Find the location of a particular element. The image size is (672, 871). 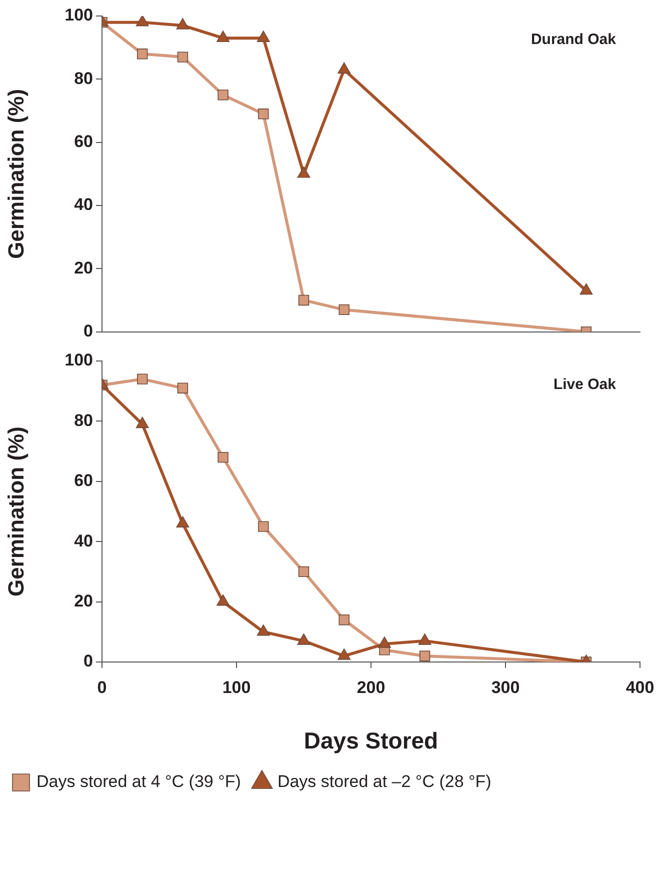

x-tick-label: 100 is located at coordinates (236, 687).